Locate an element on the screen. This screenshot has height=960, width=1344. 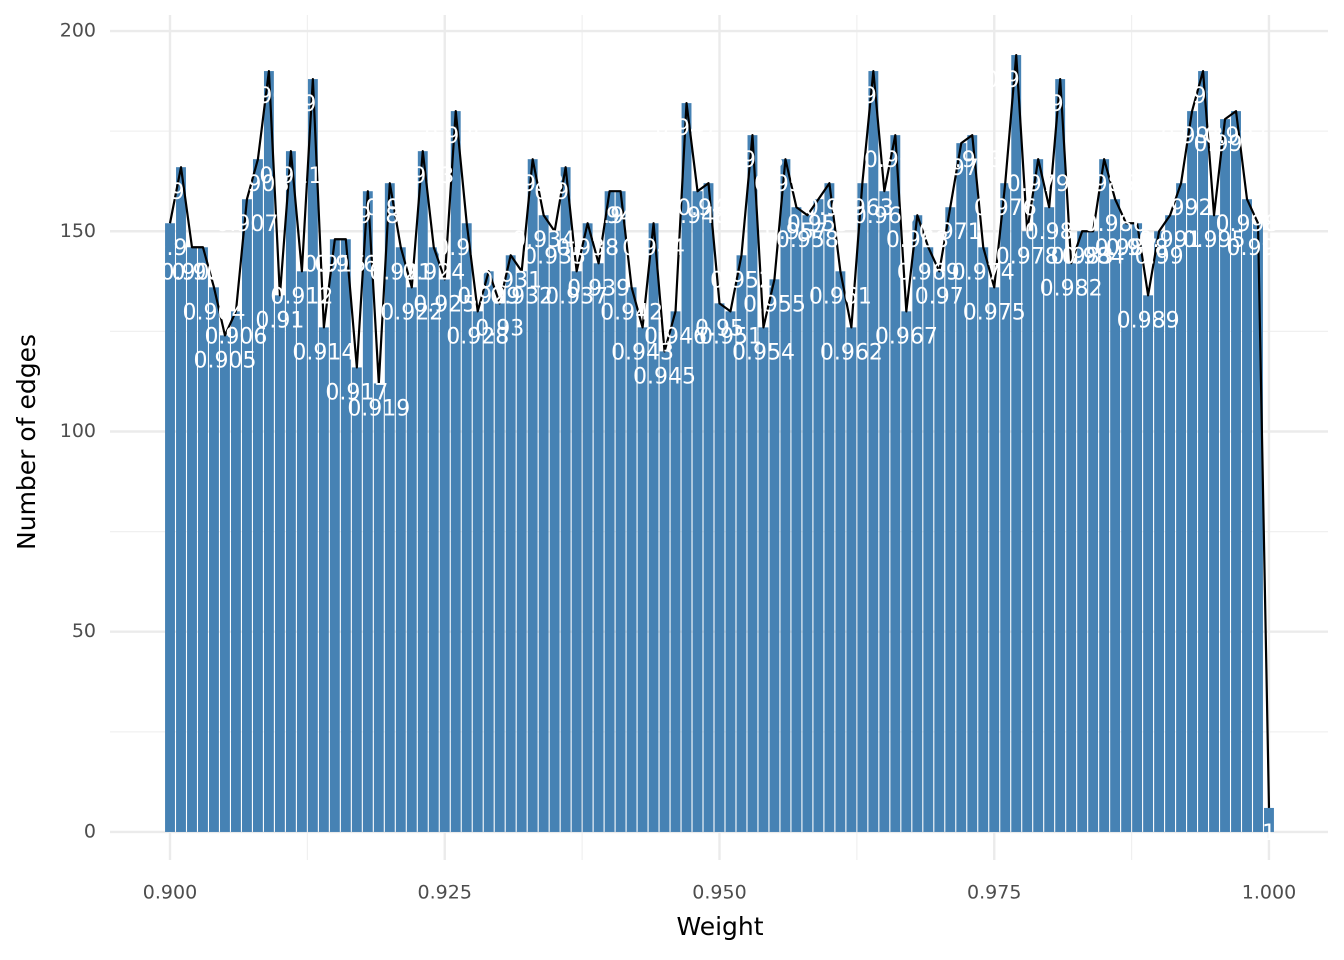
point-label: 0.951 is located at coordinates (730, 336).